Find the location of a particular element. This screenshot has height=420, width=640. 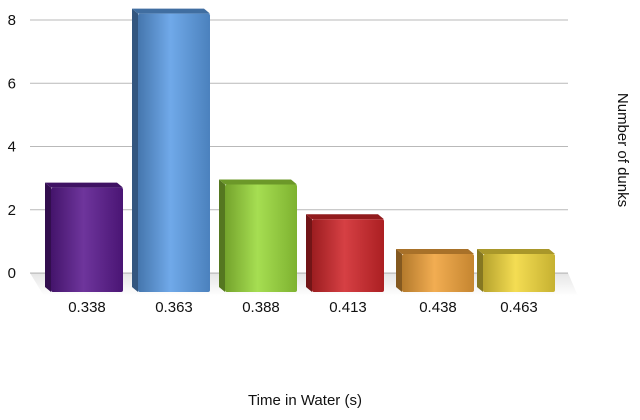

x-axis-label: Time in Water (s) is located at coordinates (305, 400).